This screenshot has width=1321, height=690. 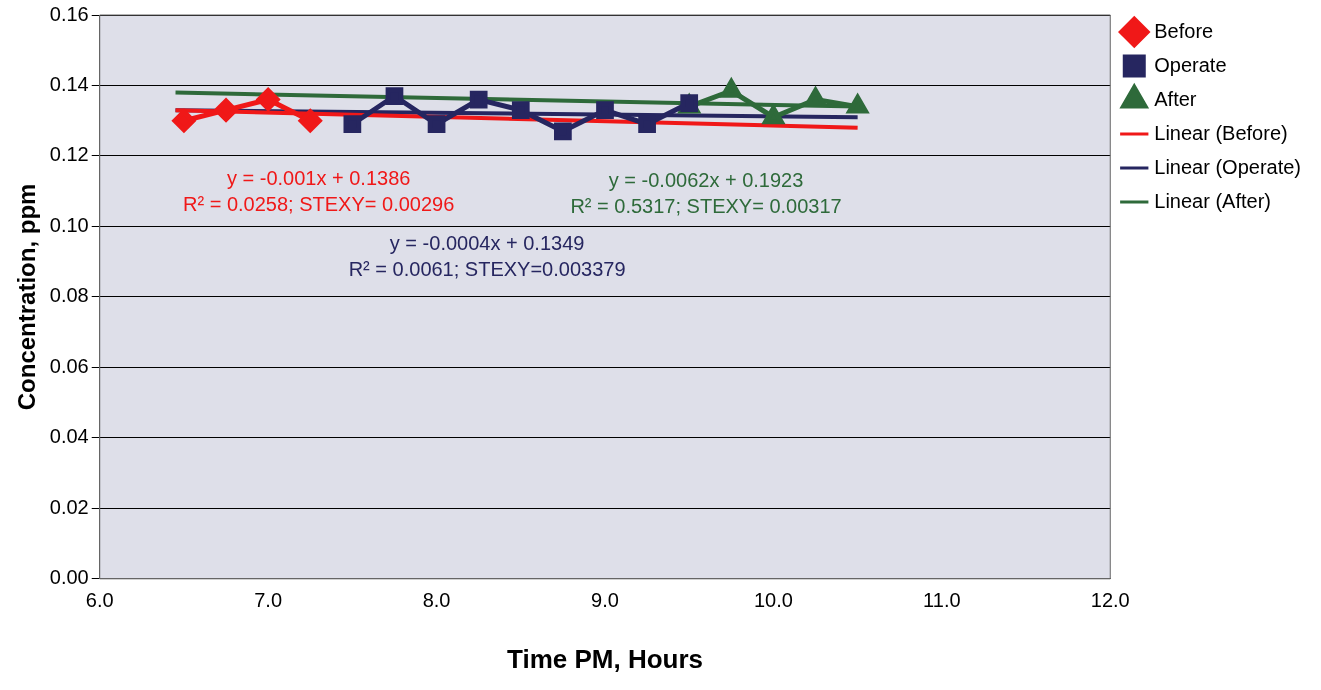 What do you see at coordinates (69, 83) in the screenshot?
I see `y-tick-label: 0.14` at bounding box center [69, 83].